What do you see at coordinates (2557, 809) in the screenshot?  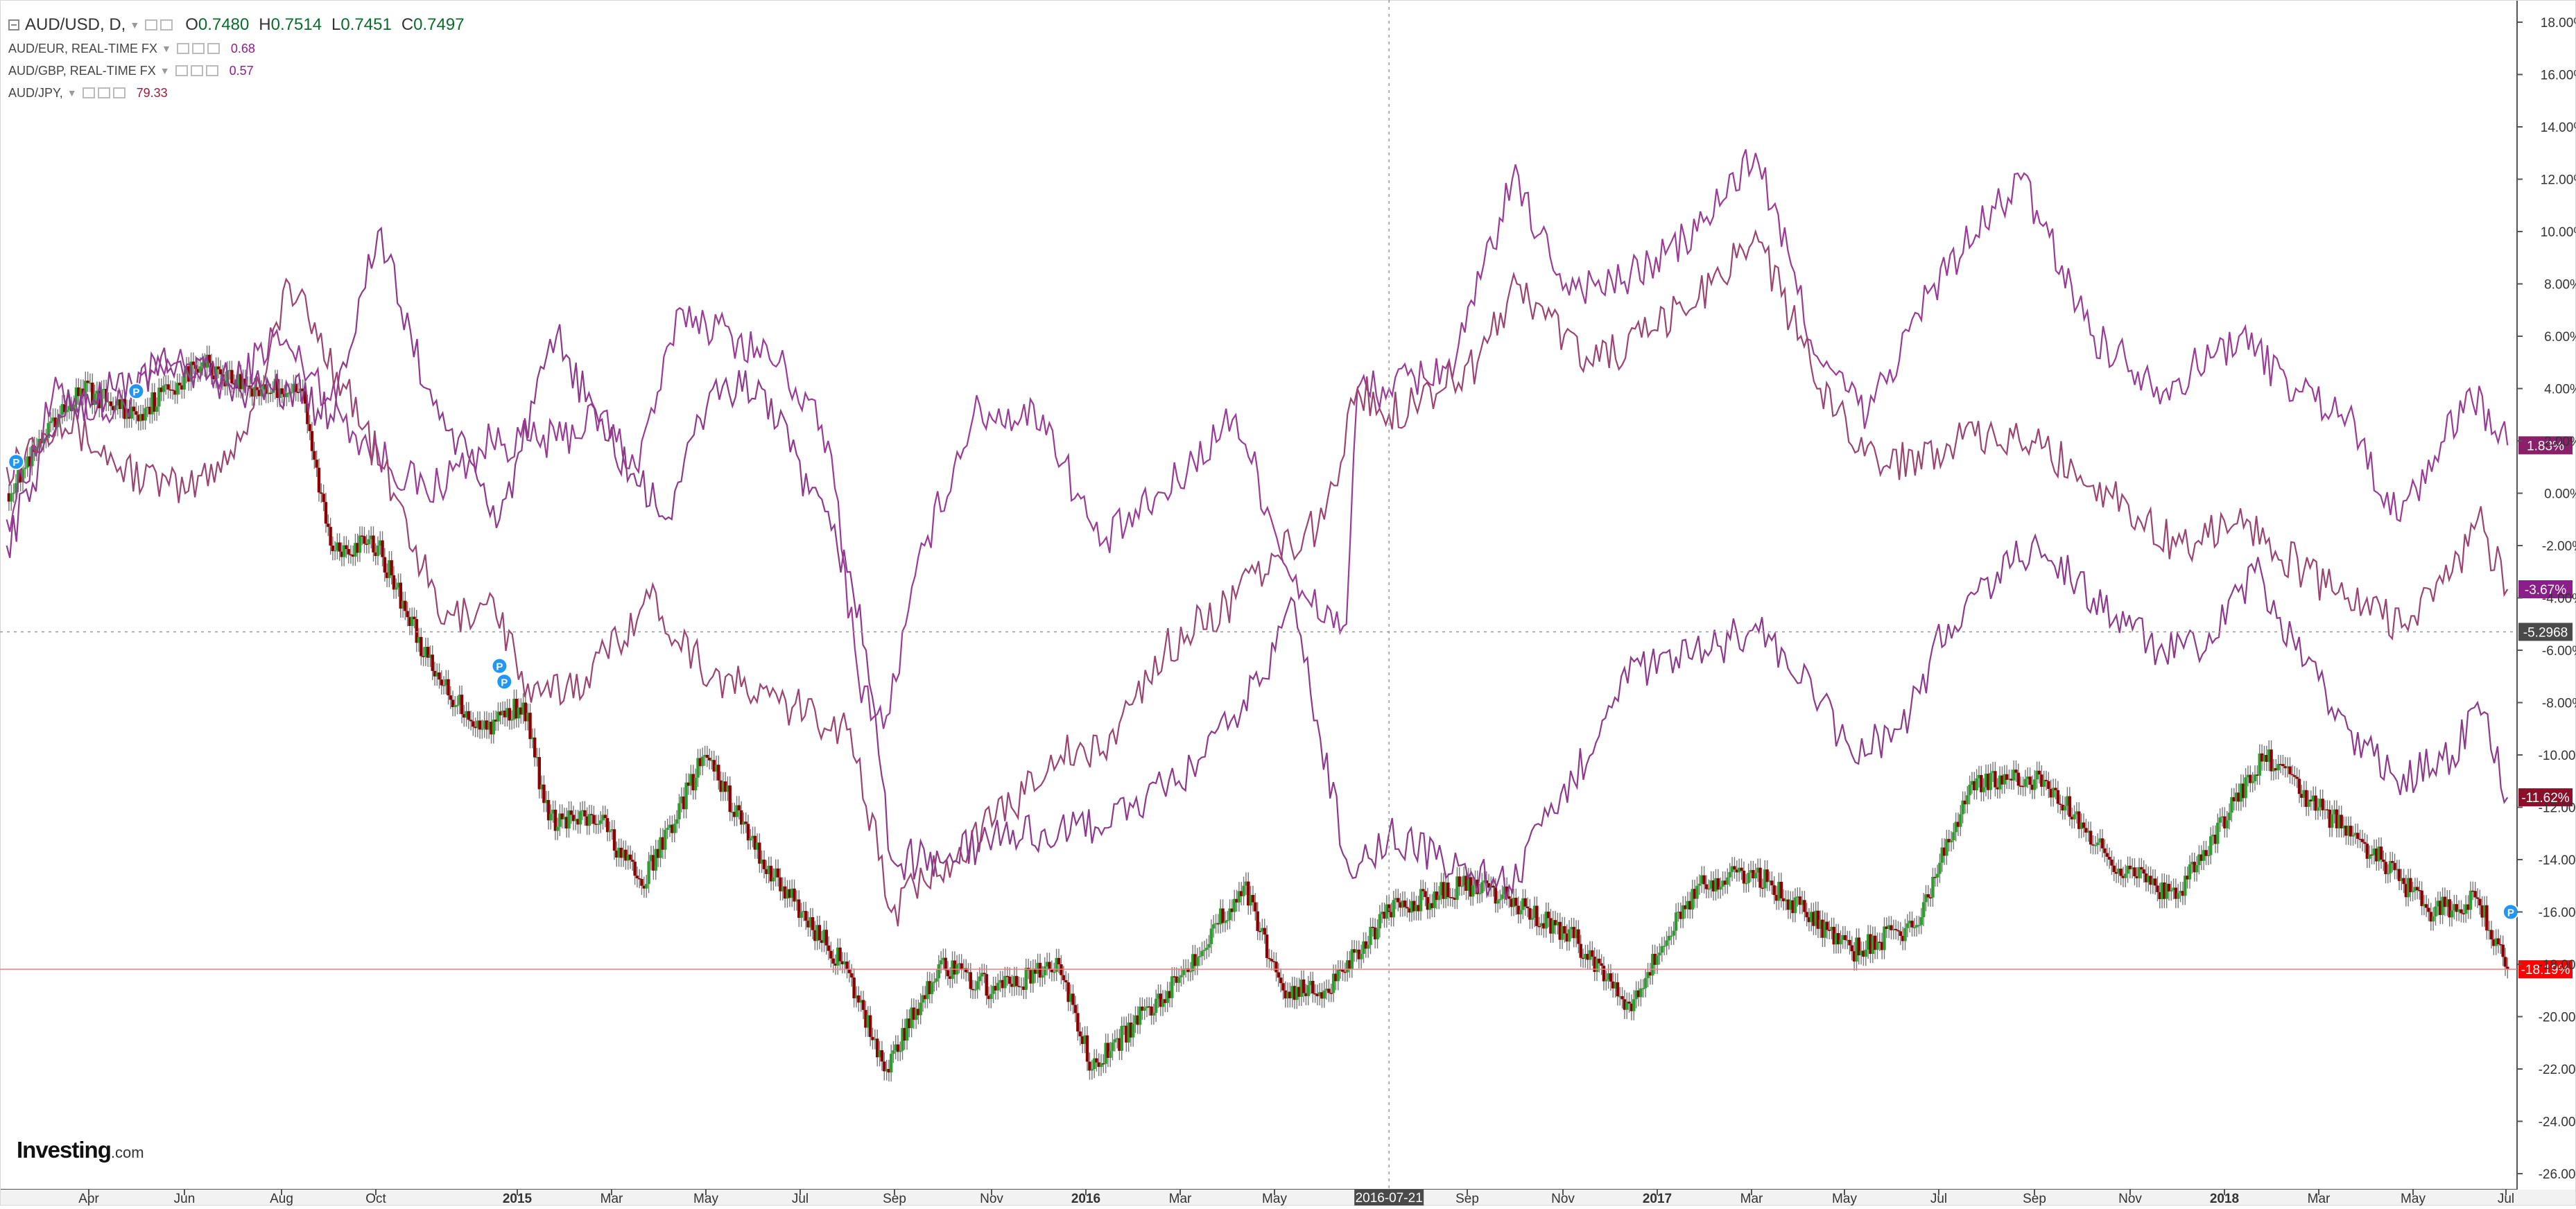 I see `y-tick-label: -12.00%` at bounding box center [2557, 809].